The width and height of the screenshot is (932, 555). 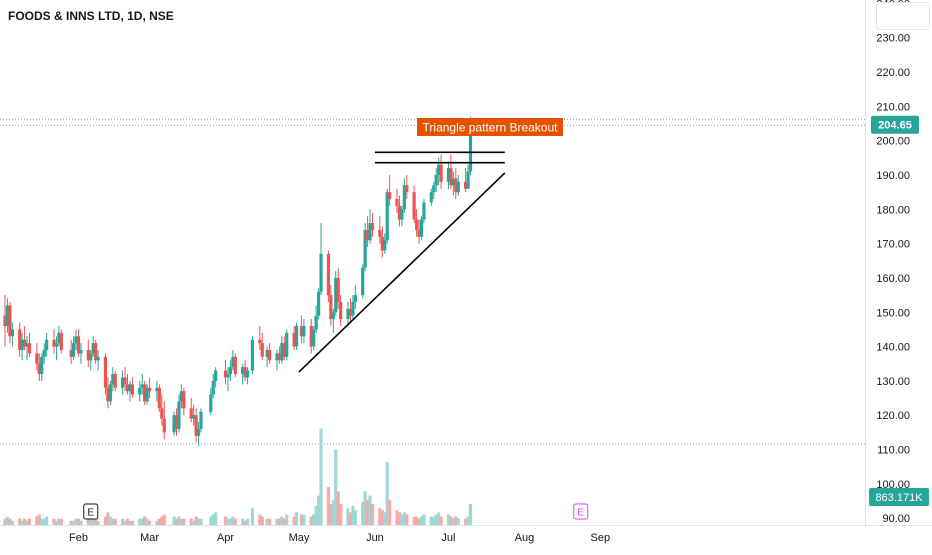 I want to click on earnings-marker, so click(x=91, y=511).